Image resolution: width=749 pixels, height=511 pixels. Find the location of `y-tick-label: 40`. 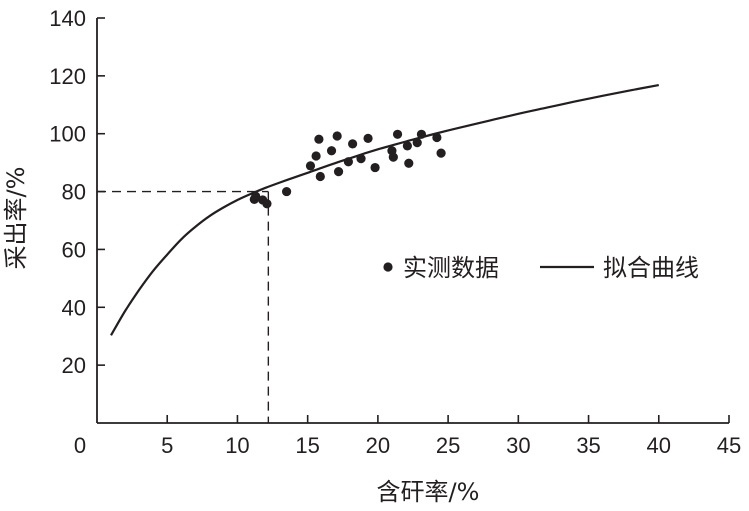

y-tick-label: 40 is located at coordinates (74, 307).